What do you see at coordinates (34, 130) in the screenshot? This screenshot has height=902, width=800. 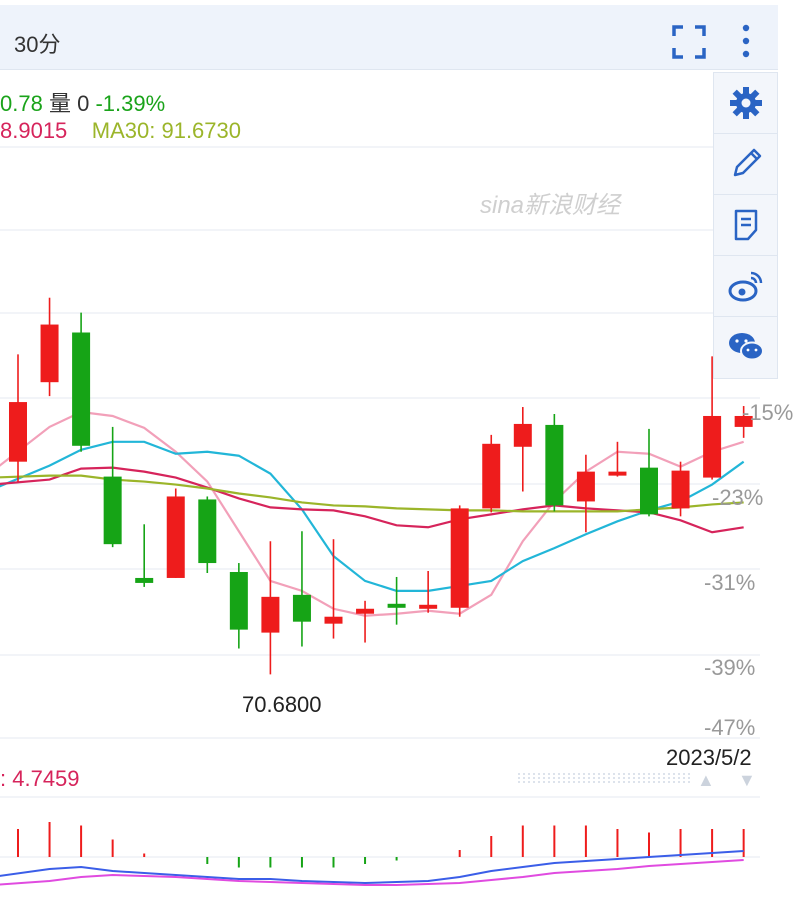 I see `ma-left-value: 8.9015` at bounding box center [34, 130].